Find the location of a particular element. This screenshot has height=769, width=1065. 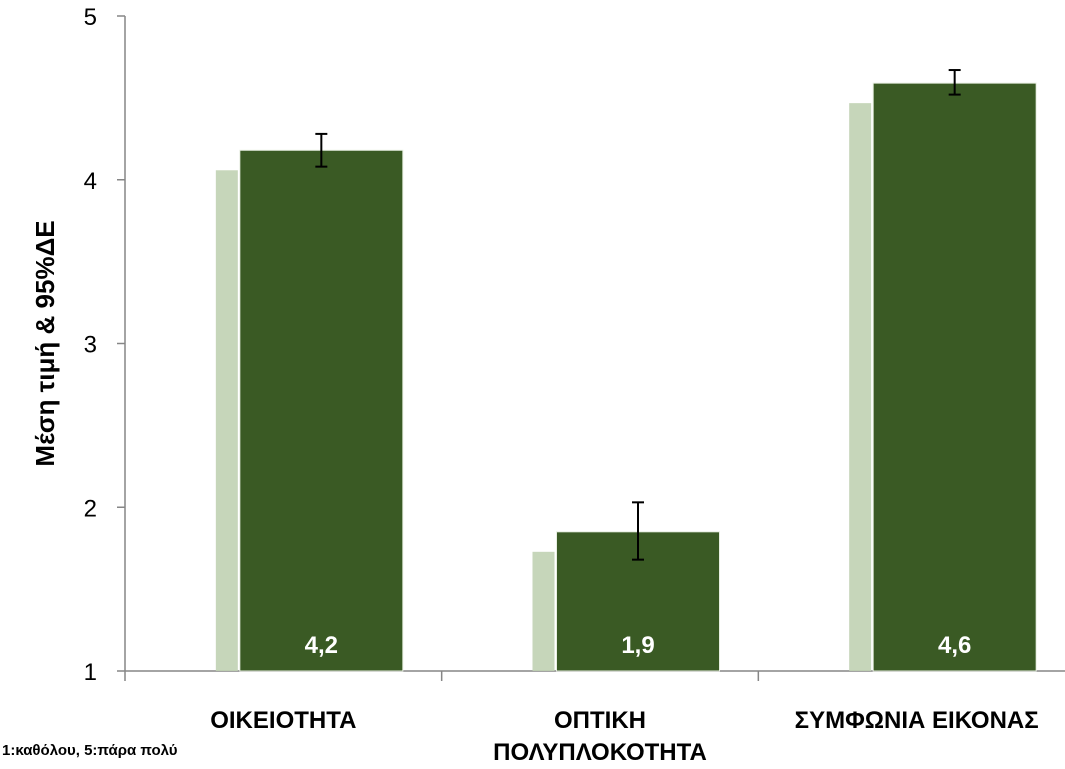

x-category-label: ΠΟΛΥΠΛΟΚΟΤΗΤΑ is located at coordinates (600, 752).